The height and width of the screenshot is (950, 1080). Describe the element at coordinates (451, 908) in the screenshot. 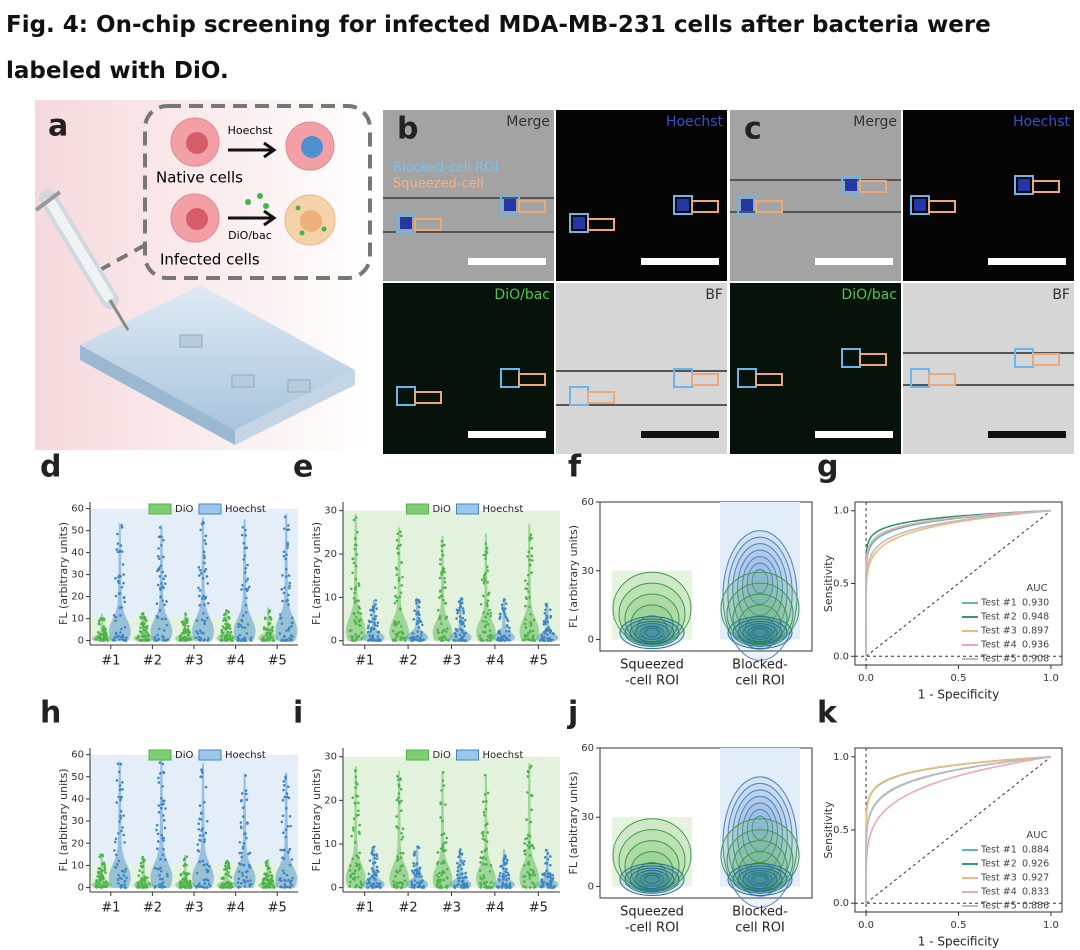

I see `x-tick-label: #3` at that location.